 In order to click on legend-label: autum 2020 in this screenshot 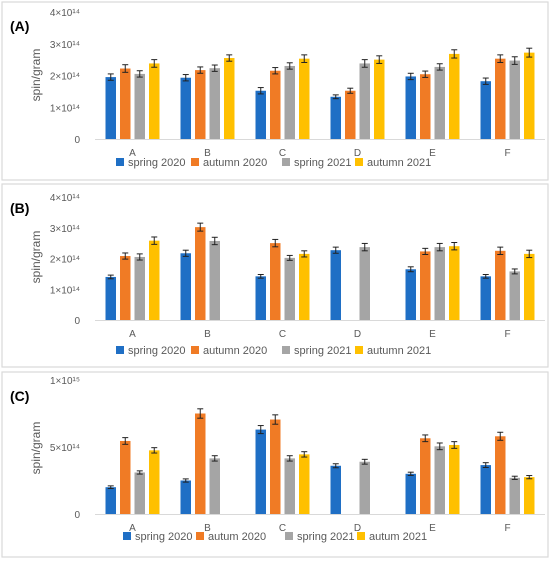, I will do `click(237, 537)`.